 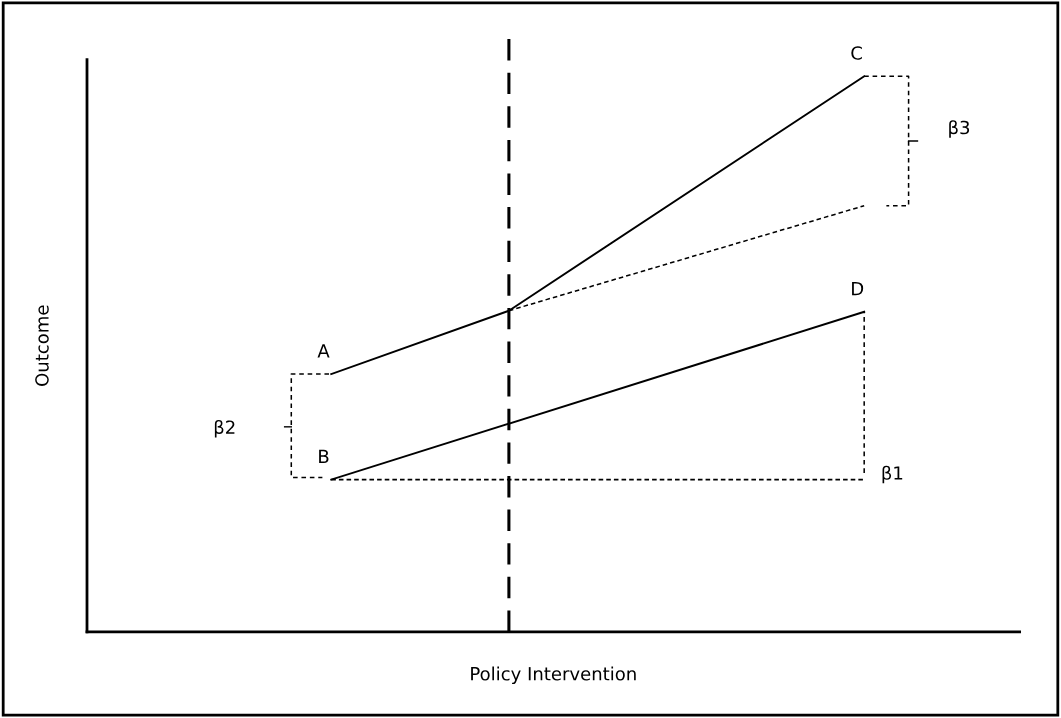 I want to click on annotation: A, so click(x=323, y=351).